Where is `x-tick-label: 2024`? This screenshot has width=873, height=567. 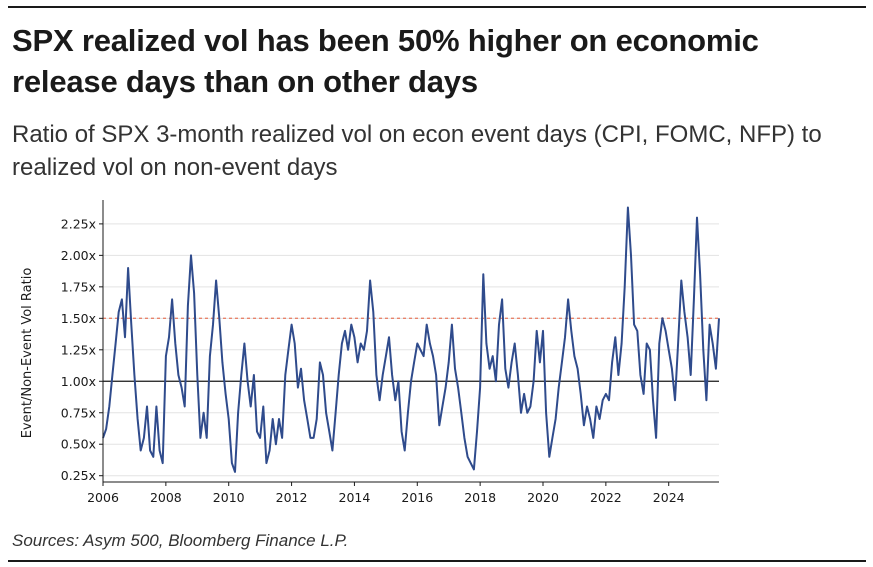 x-tick-label: 2024 is located at coordinates (669, 497).